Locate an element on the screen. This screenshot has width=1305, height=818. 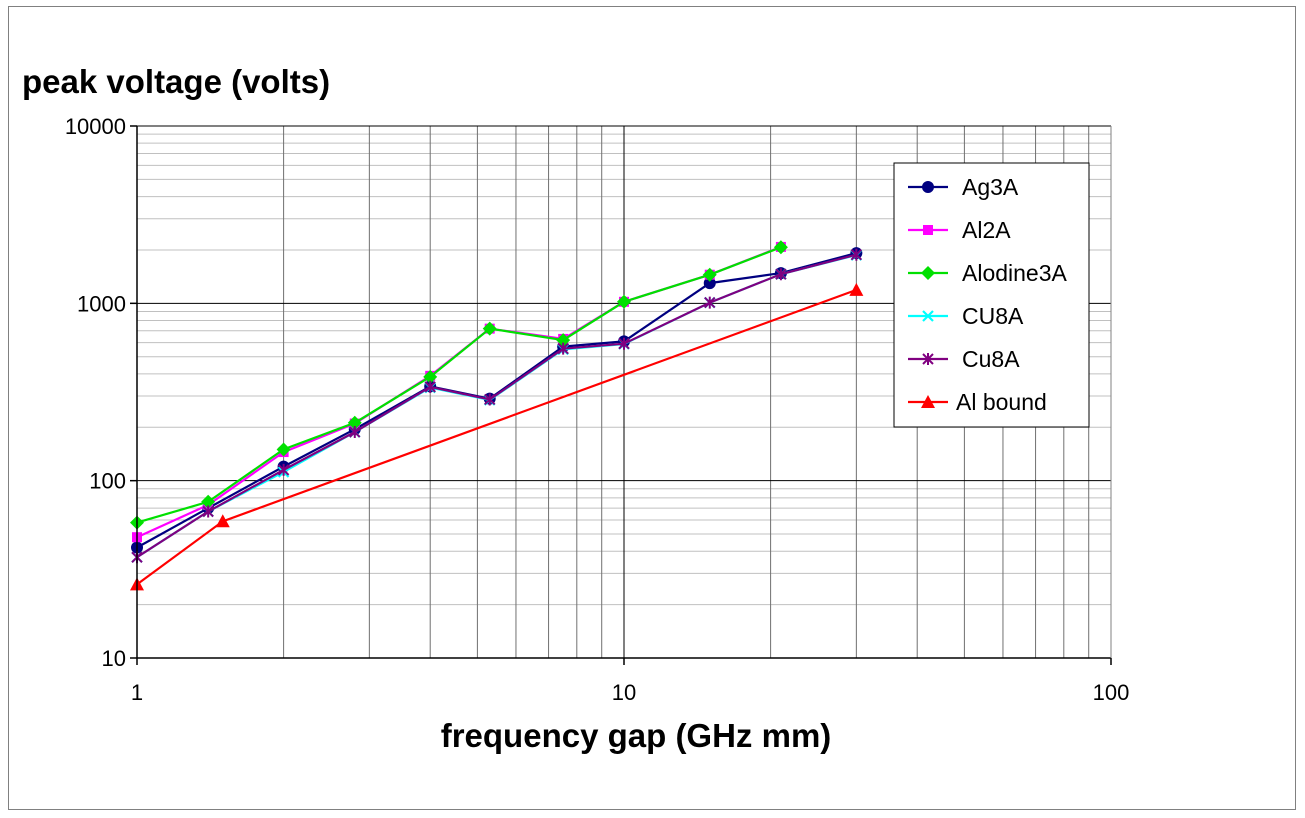
y-axis-label: peak voltage (volts) is located at coordinates (176, 81).